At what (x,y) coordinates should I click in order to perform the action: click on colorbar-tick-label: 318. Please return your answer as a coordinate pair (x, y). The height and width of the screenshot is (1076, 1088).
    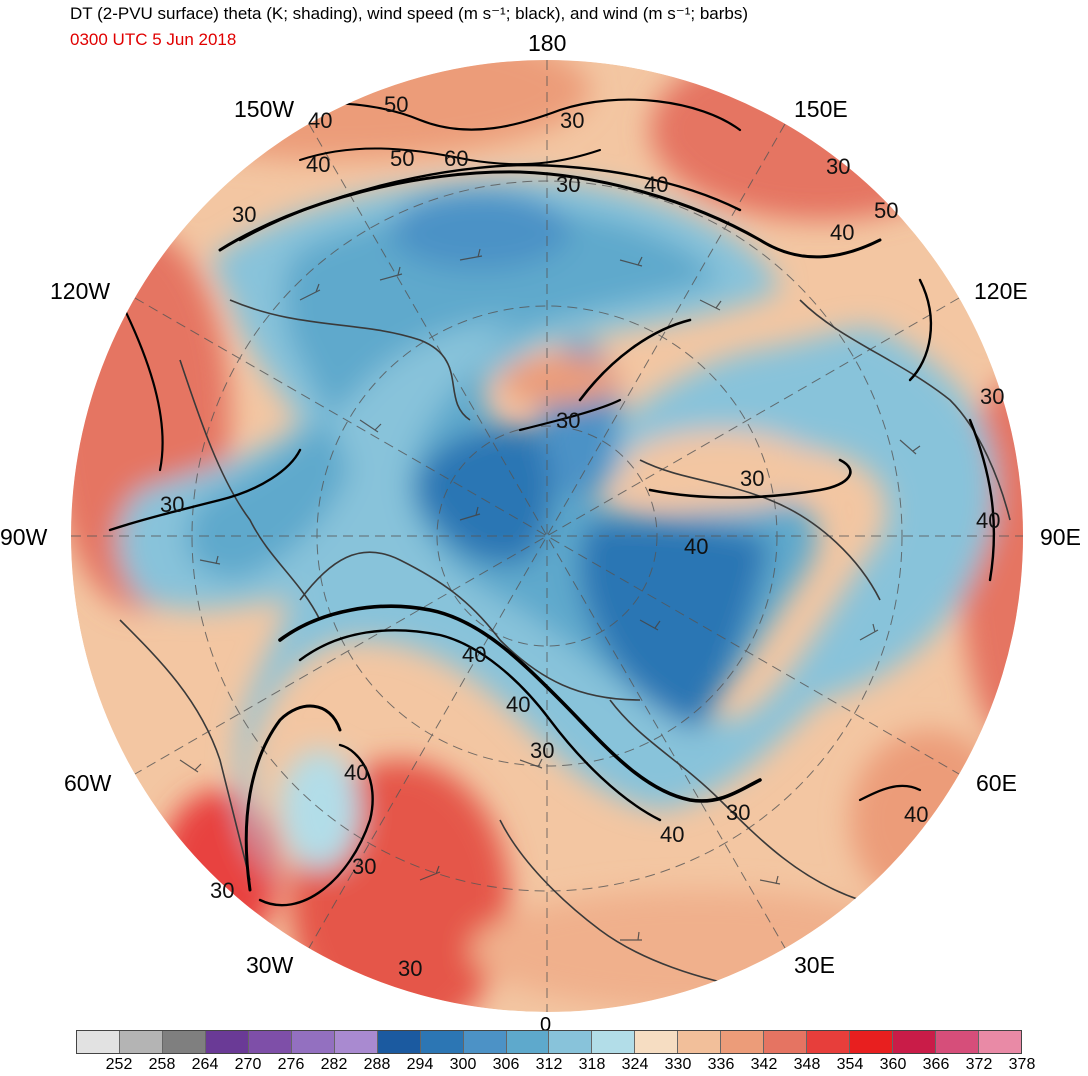
    Looking at the image, I should click on (592, 1064).